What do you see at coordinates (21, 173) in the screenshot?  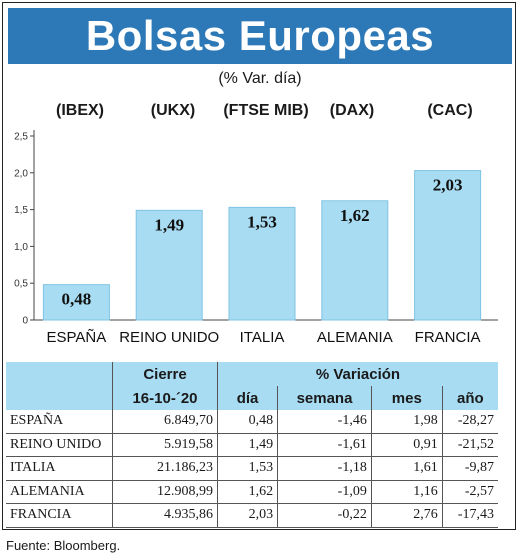 I see `y-tick-label: 2,0` at bounding box center [21, 173].